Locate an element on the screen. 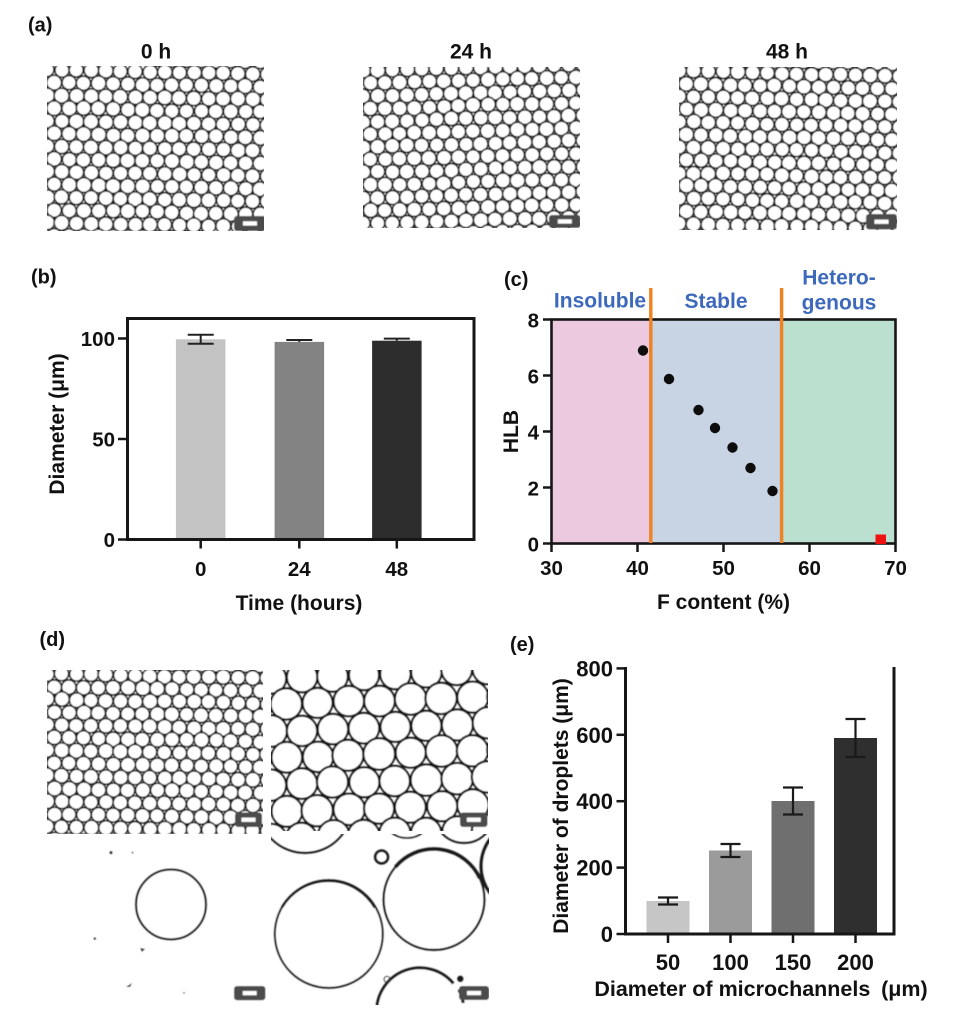  svg-text: 48 h is located at coordinates (787, 52).